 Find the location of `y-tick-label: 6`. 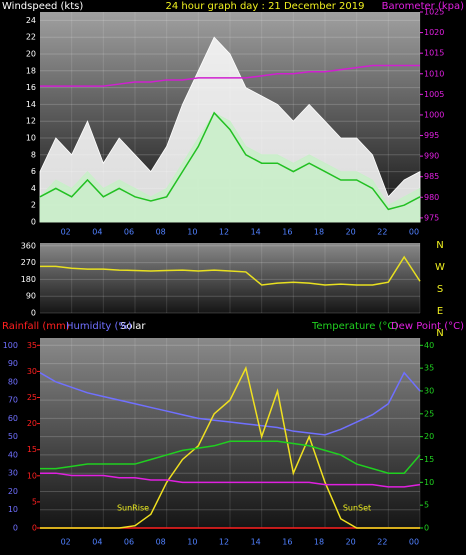

y-tick-label: 6 is located at coordinates (33, 171).